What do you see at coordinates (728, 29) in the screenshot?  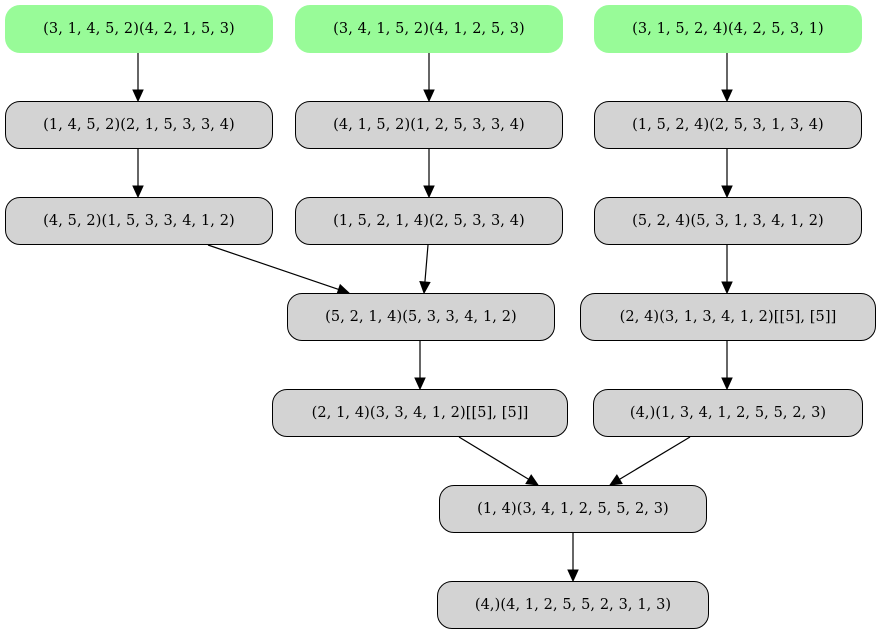 I see `start-node: (3, 1, 5, 2, 4)(4, 2, 5, 3, 1)` at bounding box center [728, 29].